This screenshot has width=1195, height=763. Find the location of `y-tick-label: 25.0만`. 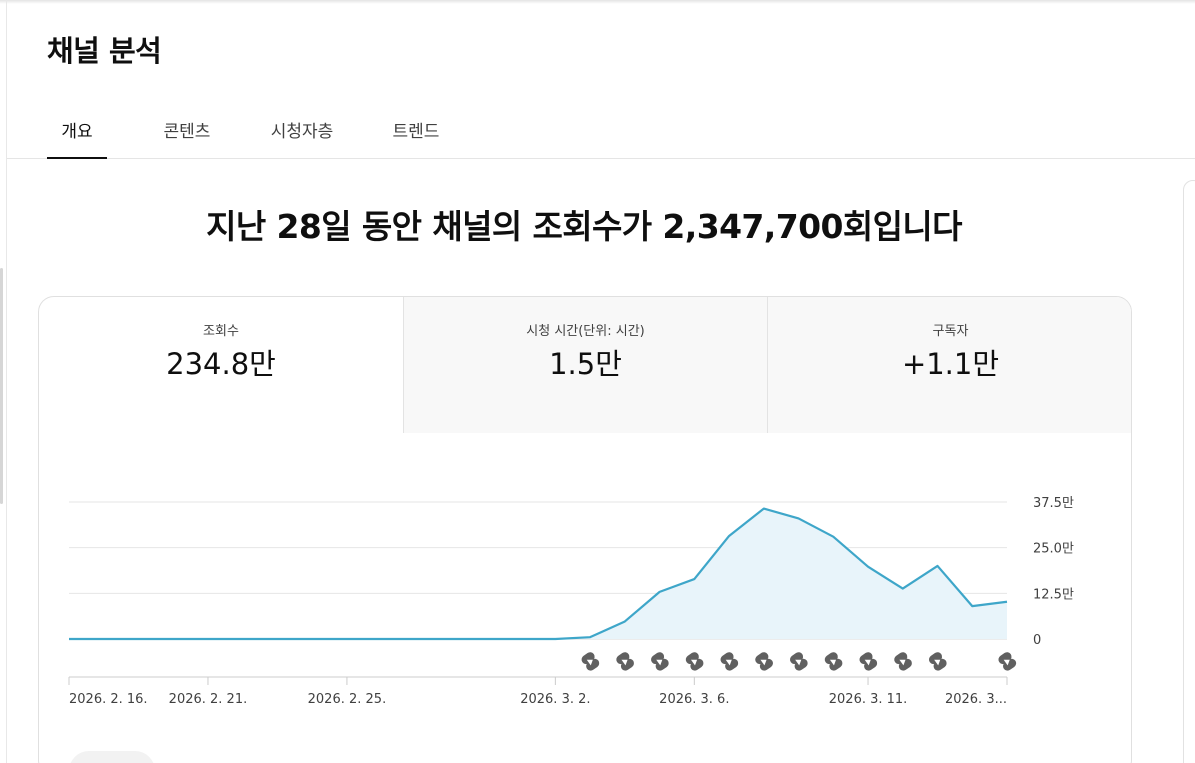

y-tick-label: 25.0만 is located at coordinates (1053, 549).